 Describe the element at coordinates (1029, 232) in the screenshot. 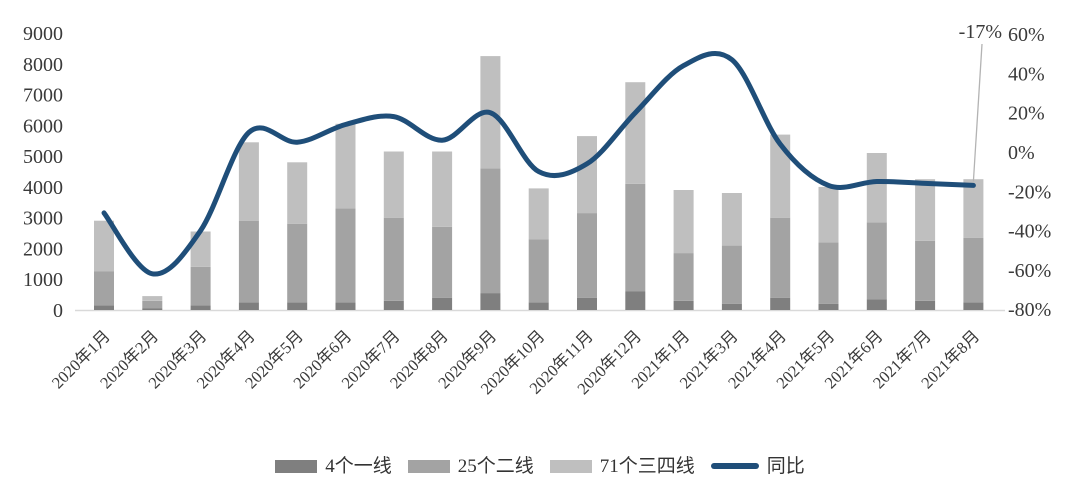

I see `y-axis-right-tick-label: -40%` at that location.